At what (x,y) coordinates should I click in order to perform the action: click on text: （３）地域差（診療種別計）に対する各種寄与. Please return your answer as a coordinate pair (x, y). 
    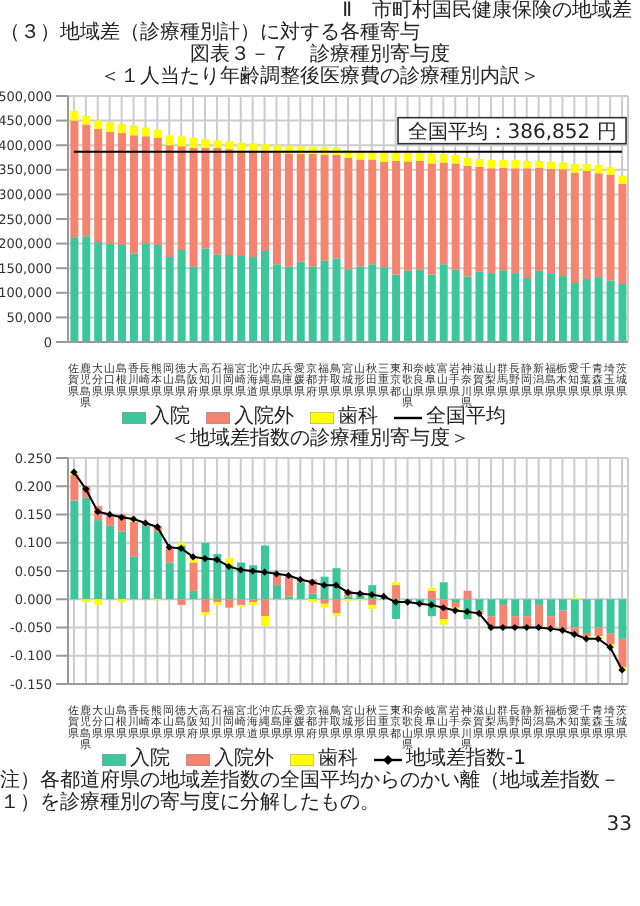
    Looking at the image, I should click on (210, 33).